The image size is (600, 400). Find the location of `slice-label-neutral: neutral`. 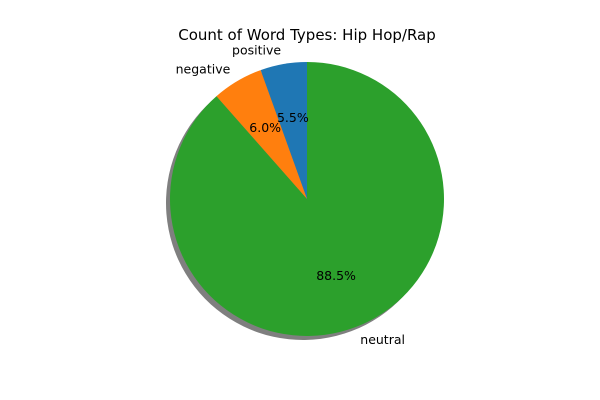

slice-label-neutral: neutral is located at coordinates (382, 339).